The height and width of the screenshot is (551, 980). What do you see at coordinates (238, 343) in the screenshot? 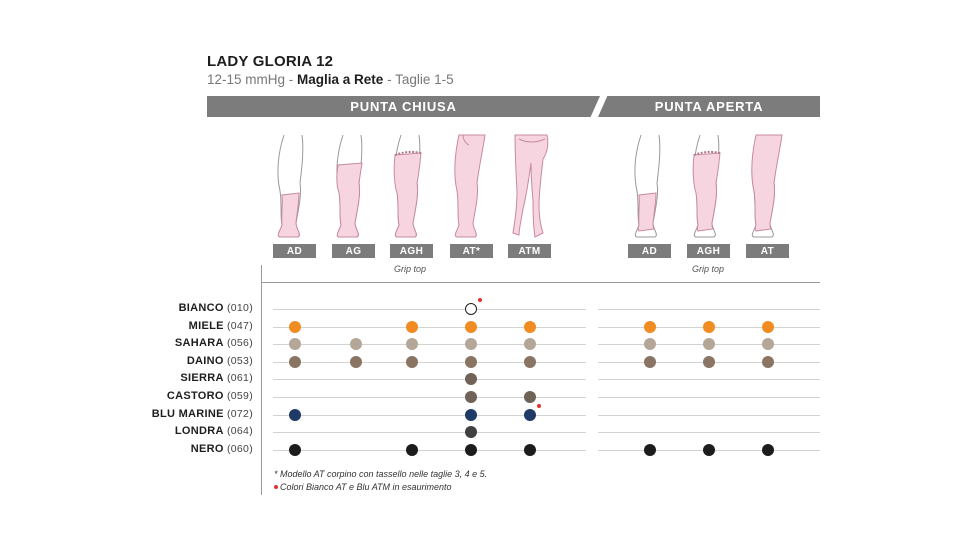
I see `color-code: (056)` at bounding box center [238, 343].